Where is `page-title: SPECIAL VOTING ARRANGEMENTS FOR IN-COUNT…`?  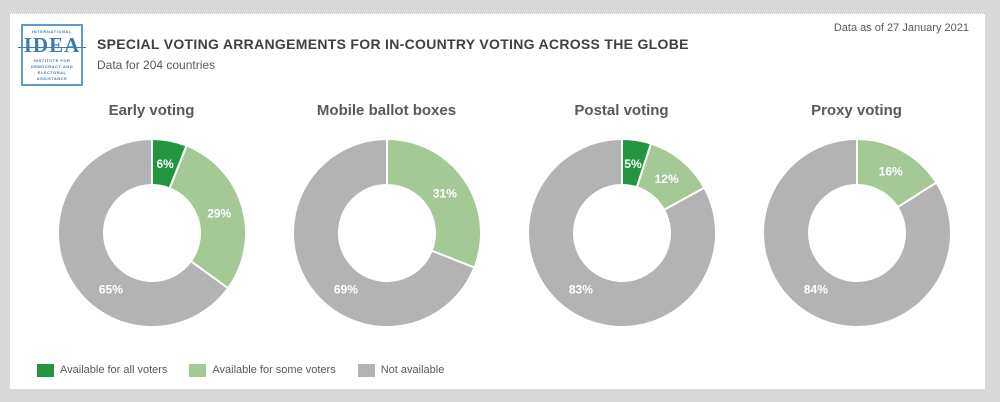 page-title: SPECIAL VOTING ARRANGEMENTS FOR IN-COUNT… is located at coordinates (393, 44).